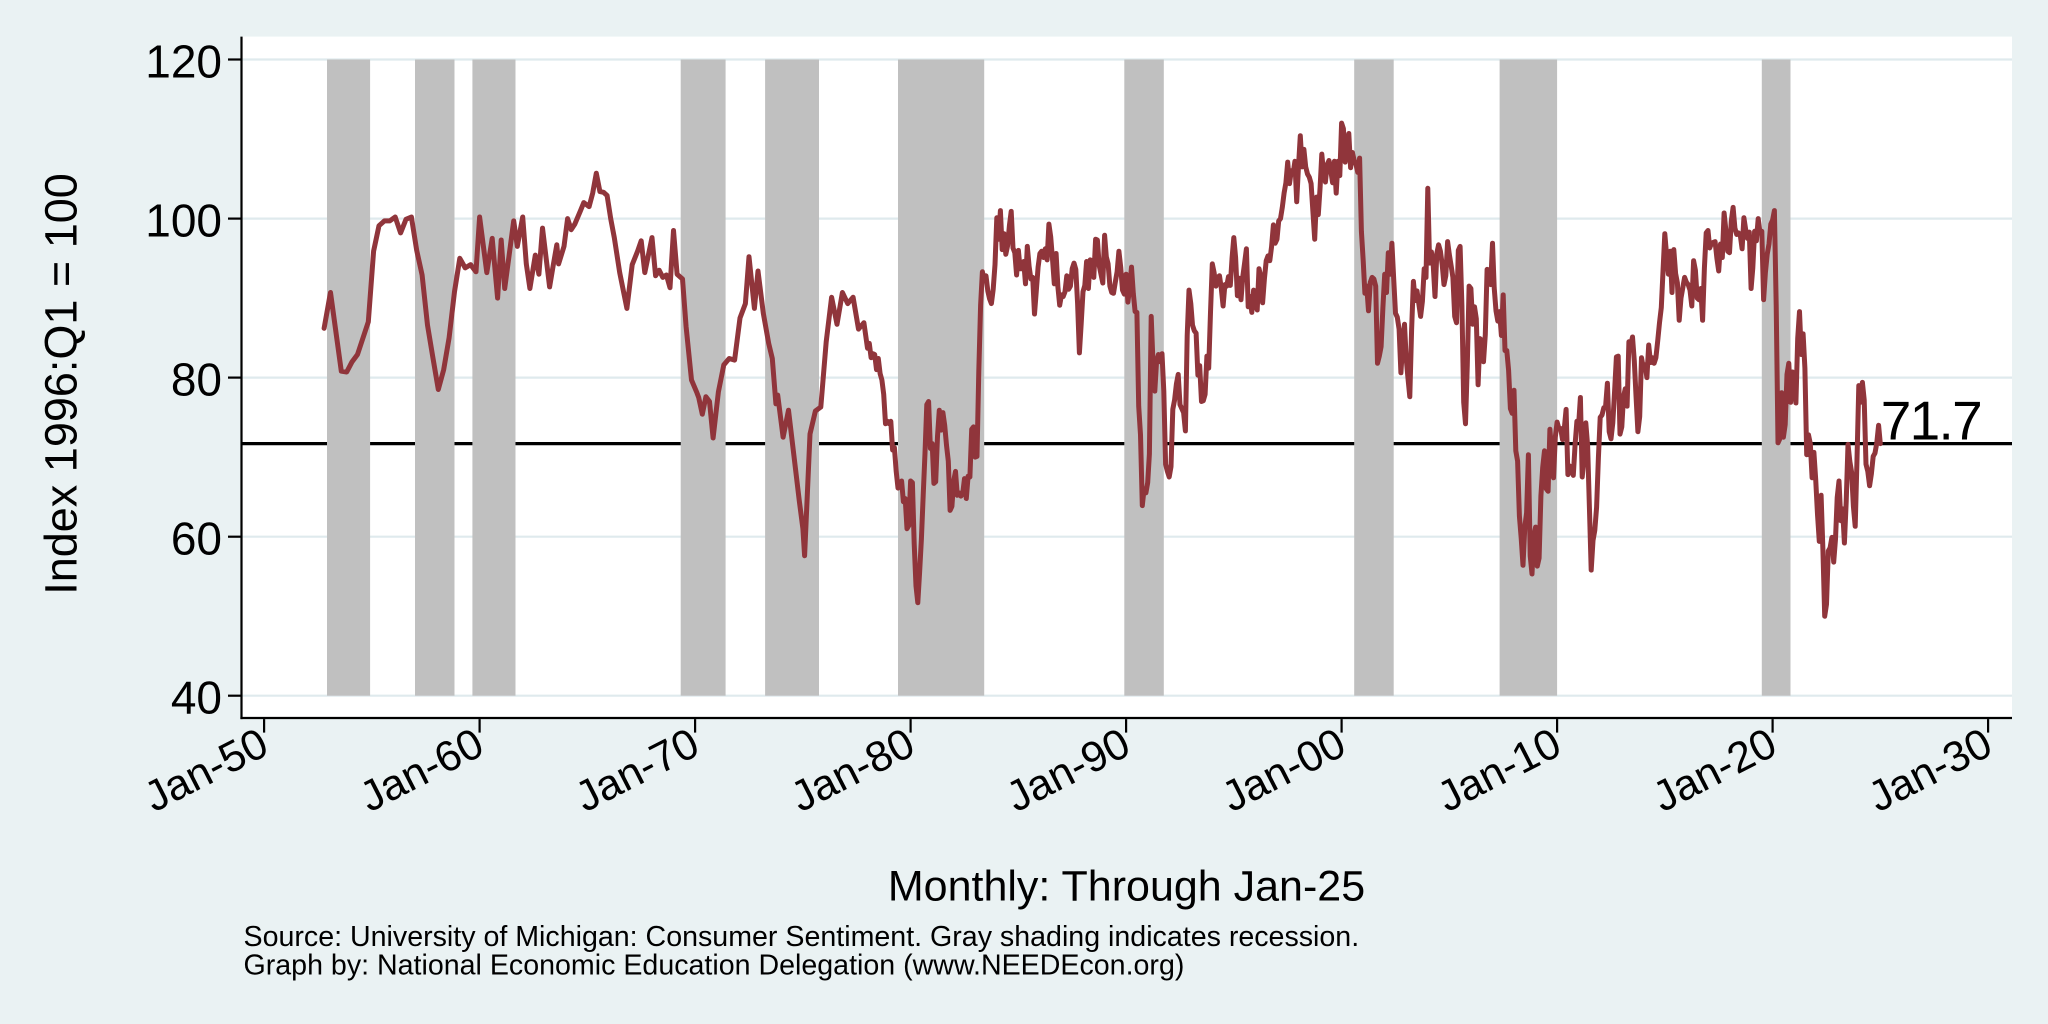 The image size is (2048, 1024). I want to click on svg-text: 40, so click(196, 698).